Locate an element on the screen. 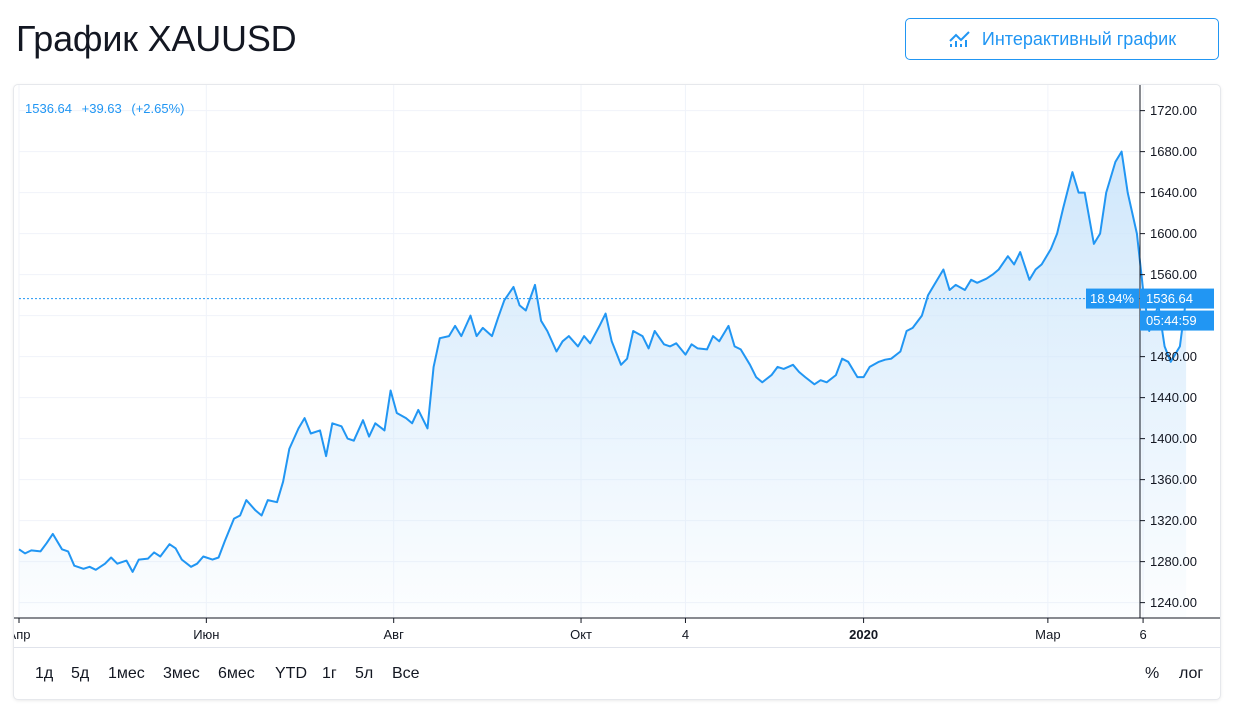 The height and width of the screenshot is (715, 1236). range-ytd-button: YTD is located at coordinates (291, 673).